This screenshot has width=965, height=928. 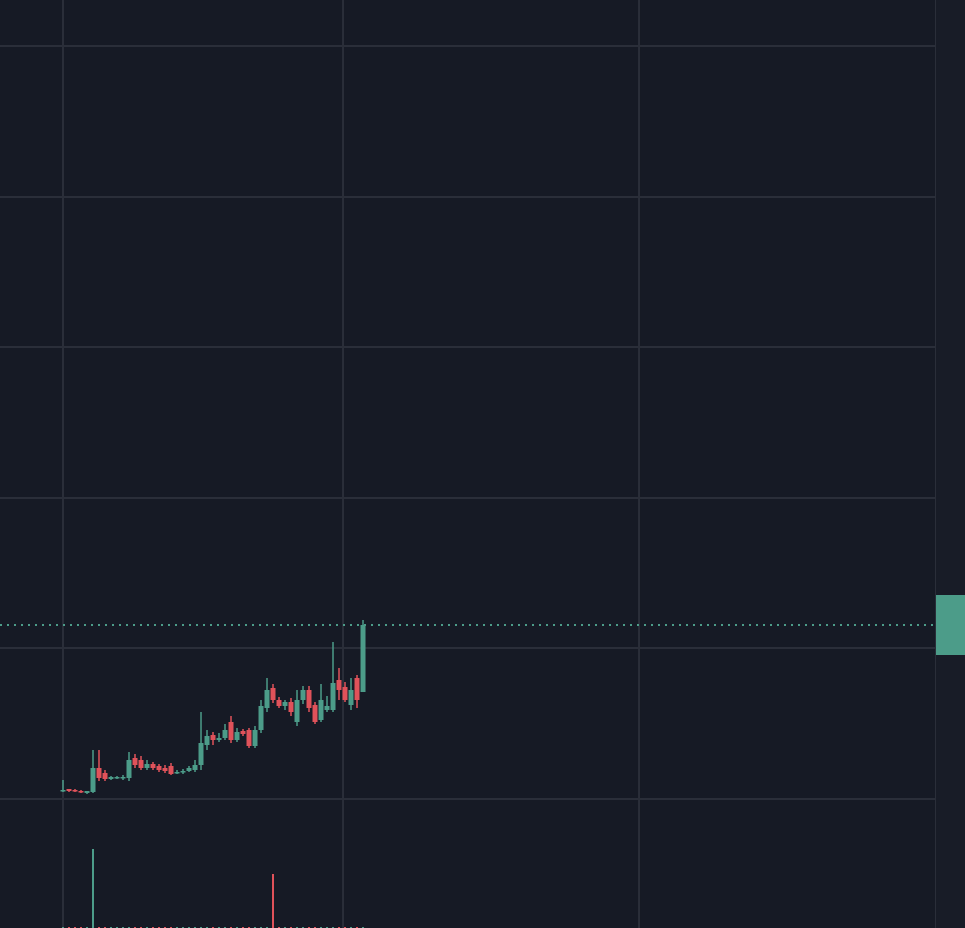 I want to click on price-axis, so click(x=950, y=464).